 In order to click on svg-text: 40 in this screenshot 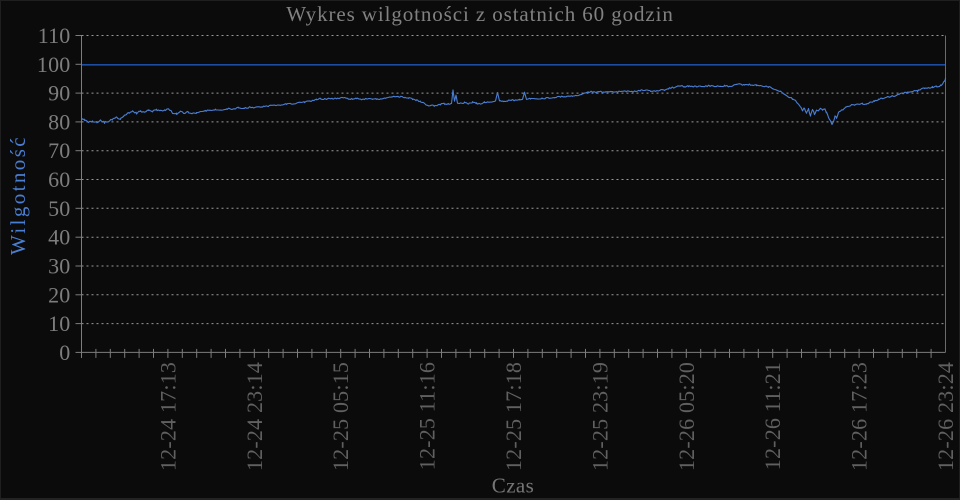, I will do `click(59, 237)`.